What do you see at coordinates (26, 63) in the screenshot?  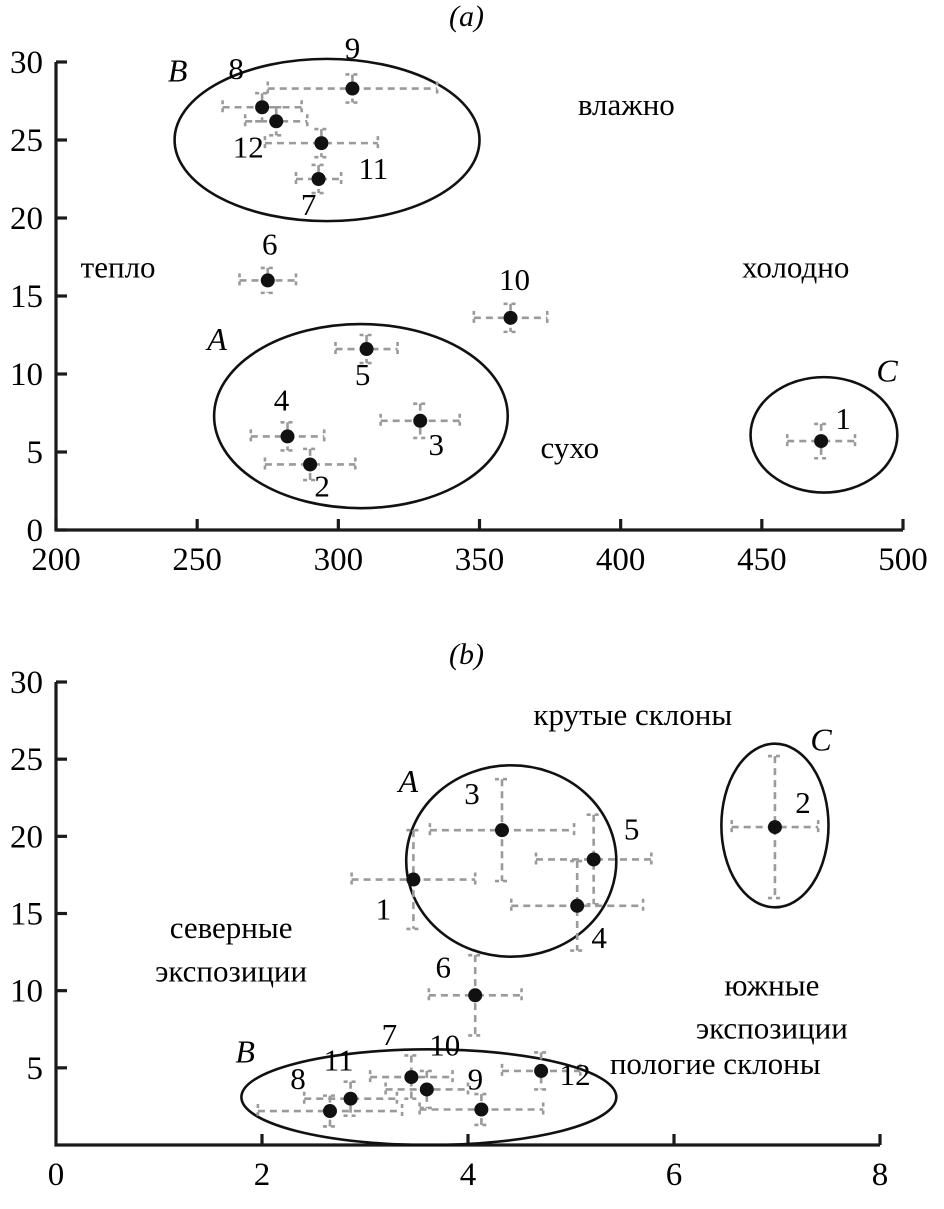 I see `y-tick-label: 30` at bounding box center [26, 63].